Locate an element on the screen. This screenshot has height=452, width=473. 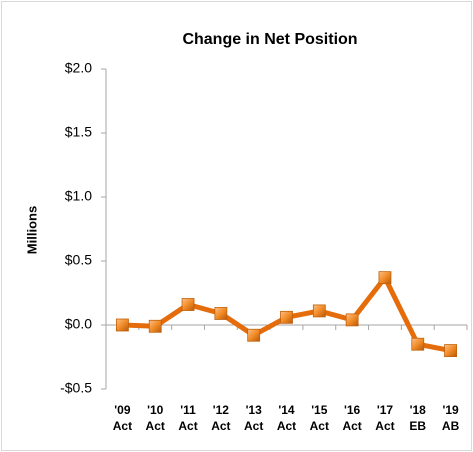
x-tick-label: '11 Act is located at coordinates (188, 418).